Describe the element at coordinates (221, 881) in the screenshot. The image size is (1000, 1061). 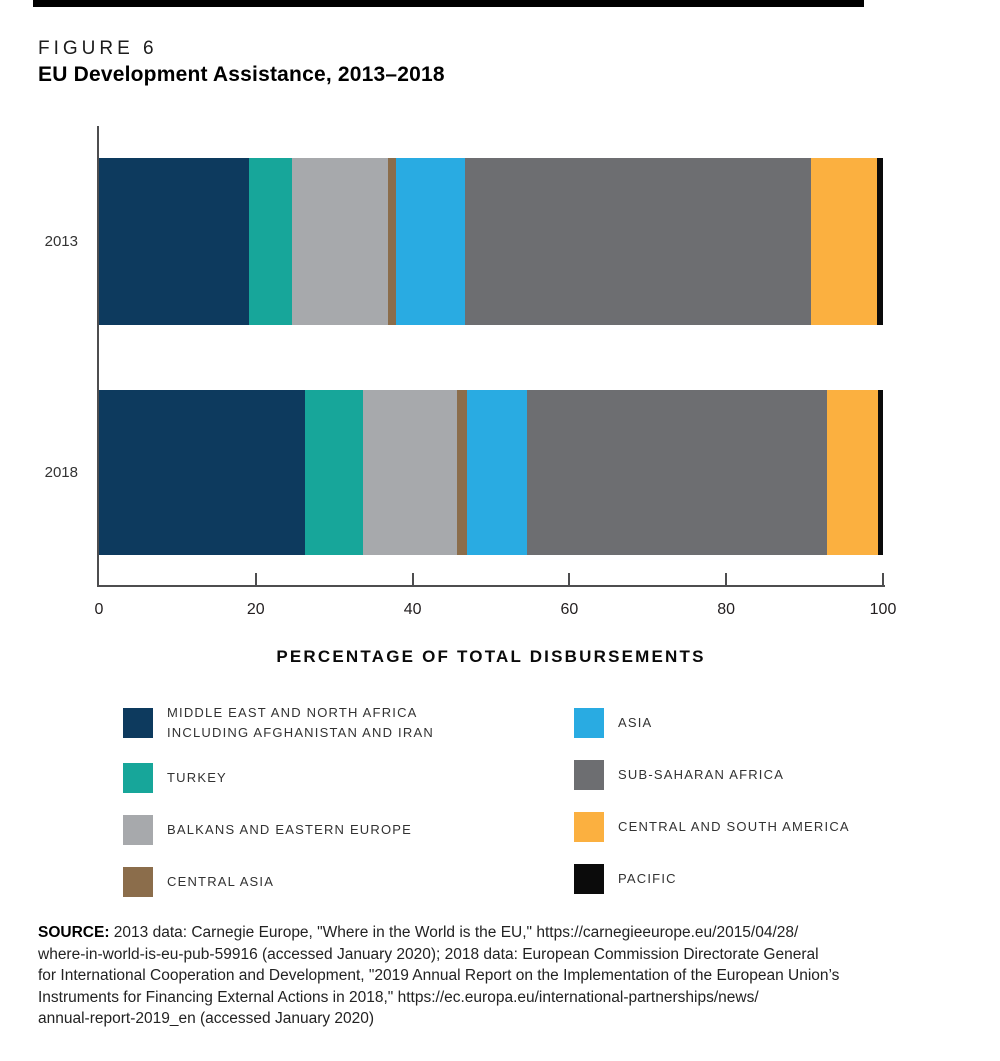
I see `legend-label: CENTRAL ASIA` at that location.